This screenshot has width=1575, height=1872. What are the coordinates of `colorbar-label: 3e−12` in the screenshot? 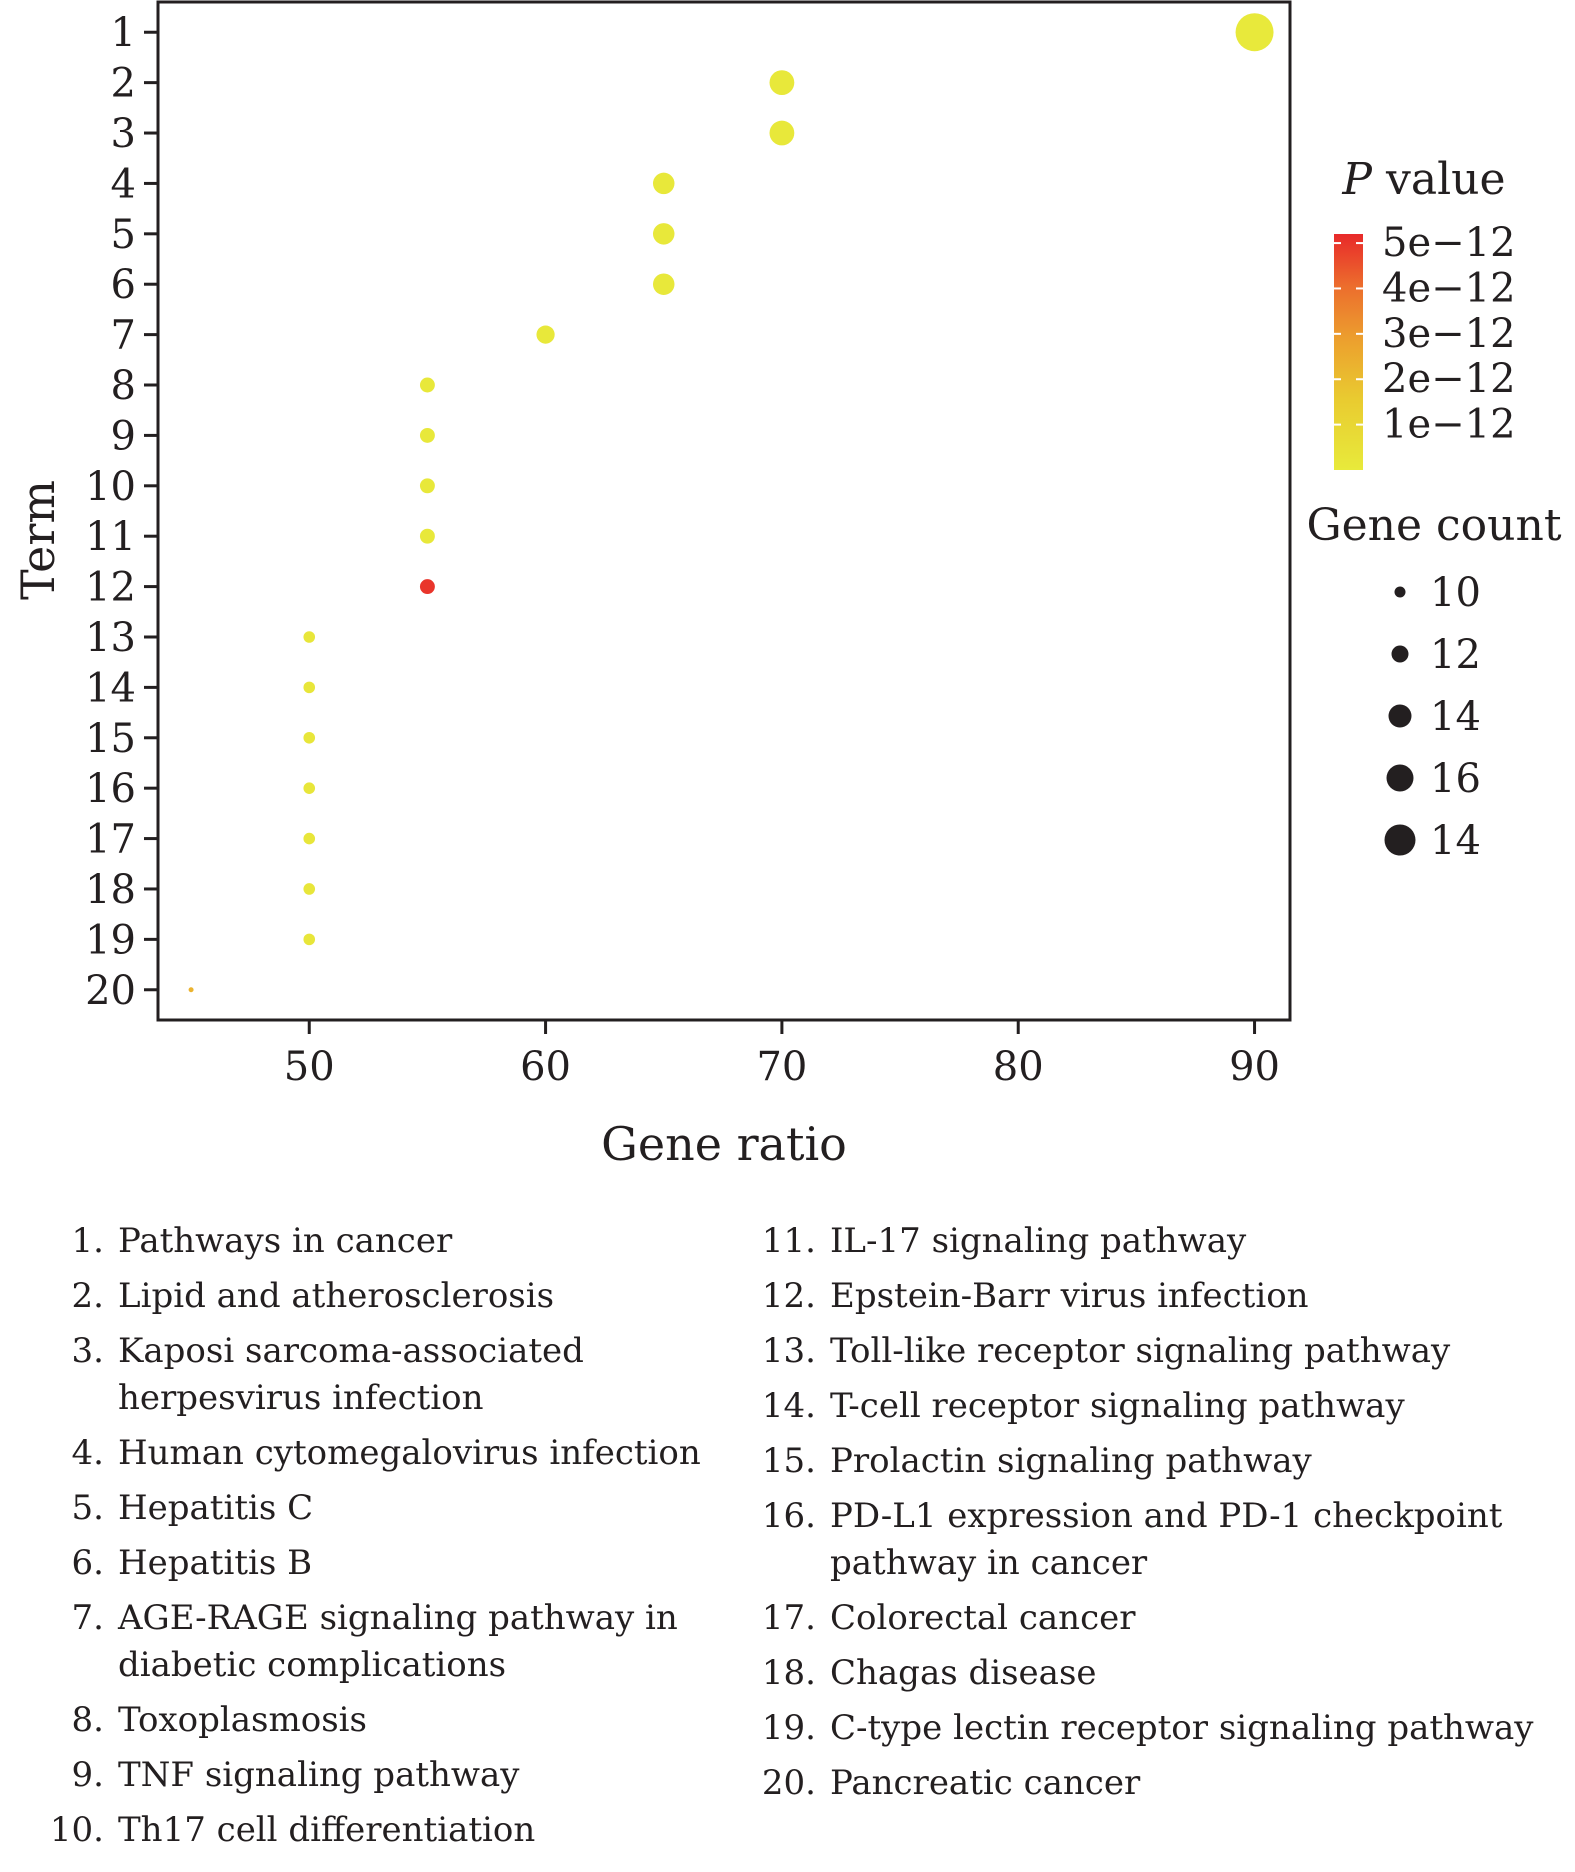 It's located at (1449, 334).